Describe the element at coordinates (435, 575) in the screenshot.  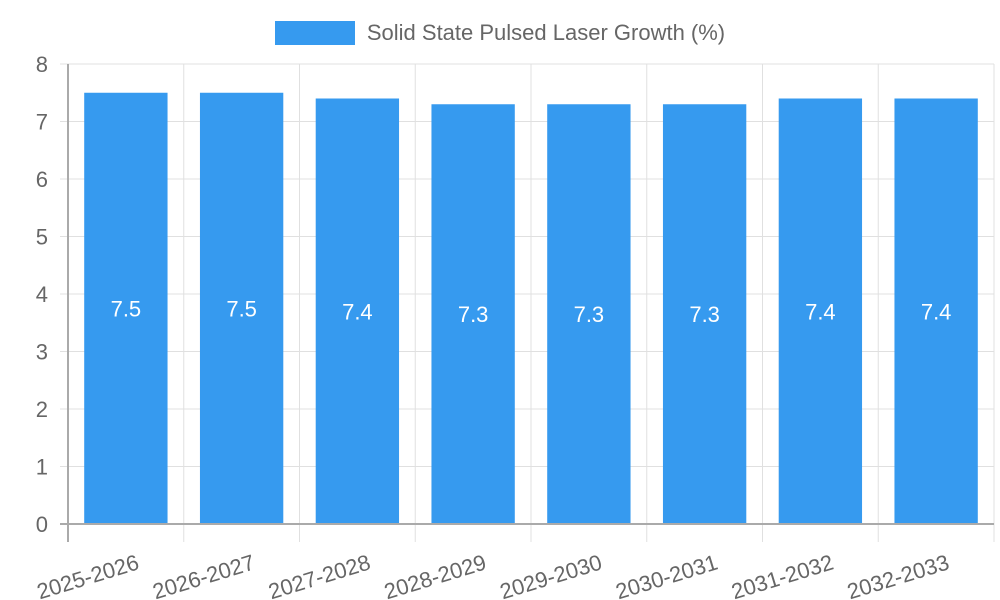
I see `x-tick-label: 2028-2029` at that location.